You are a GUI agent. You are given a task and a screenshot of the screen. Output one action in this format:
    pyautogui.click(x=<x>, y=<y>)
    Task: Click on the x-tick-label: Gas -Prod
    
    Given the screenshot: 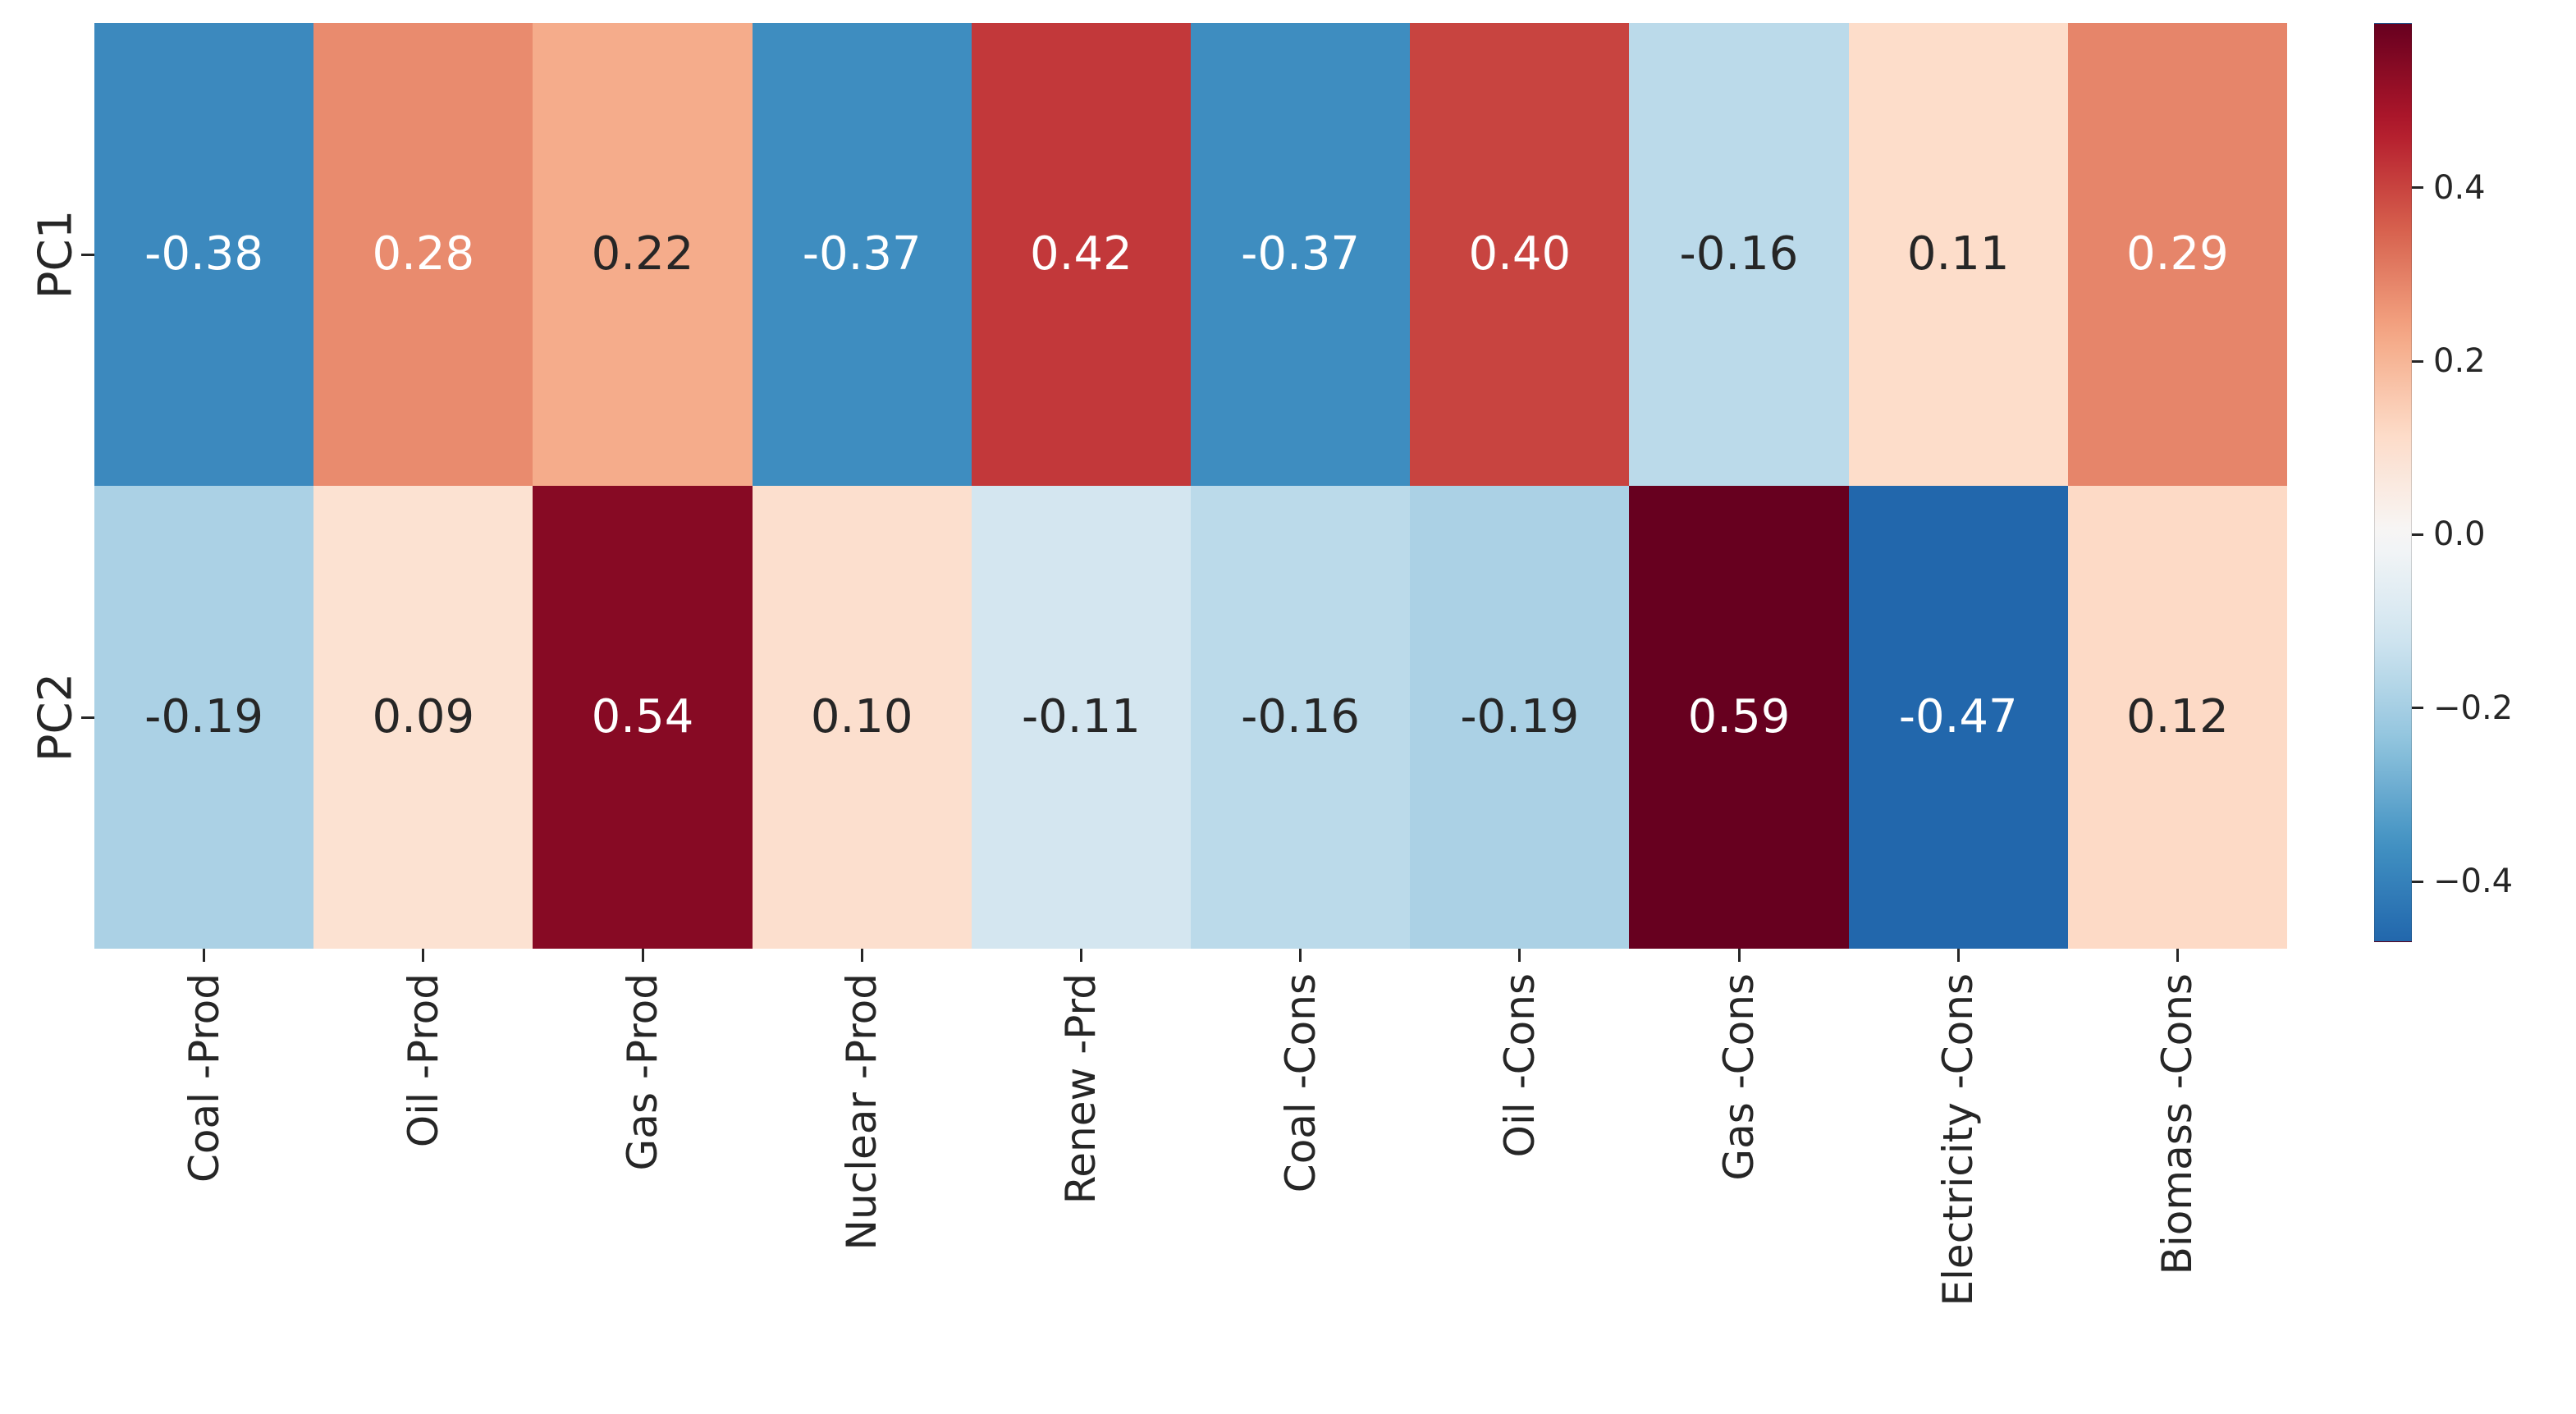 What is the action you would take?
    pyautogui.click(x=642, y=1072)
    